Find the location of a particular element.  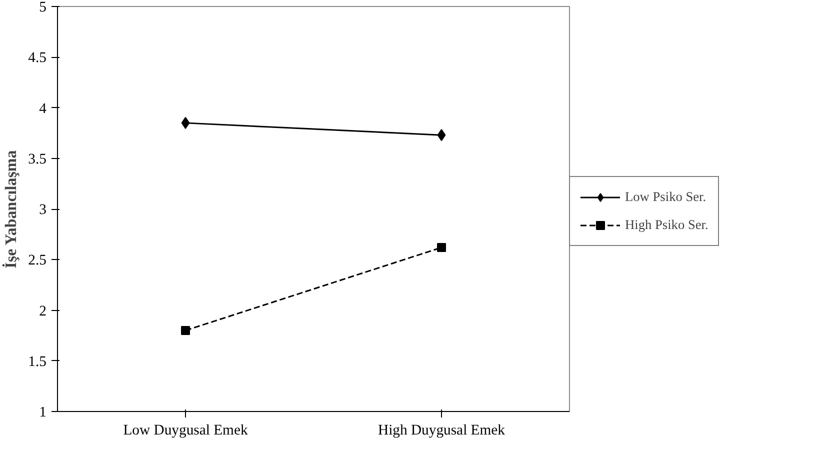

y-tick-label: 3.5 is located at coordinates (37, 159).